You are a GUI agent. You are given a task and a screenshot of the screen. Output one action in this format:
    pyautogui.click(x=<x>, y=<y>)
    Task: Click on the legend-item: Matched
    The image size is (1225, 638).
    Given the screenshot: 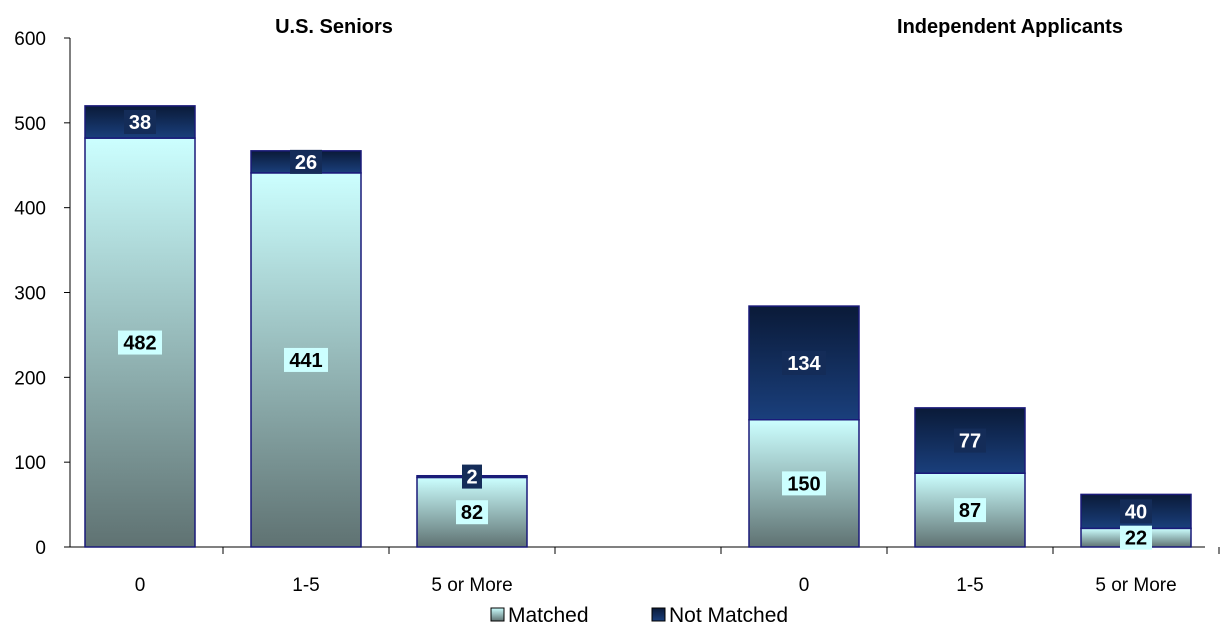 What is the action you would take?
    pyautogui.click(x=539, y=615)
    